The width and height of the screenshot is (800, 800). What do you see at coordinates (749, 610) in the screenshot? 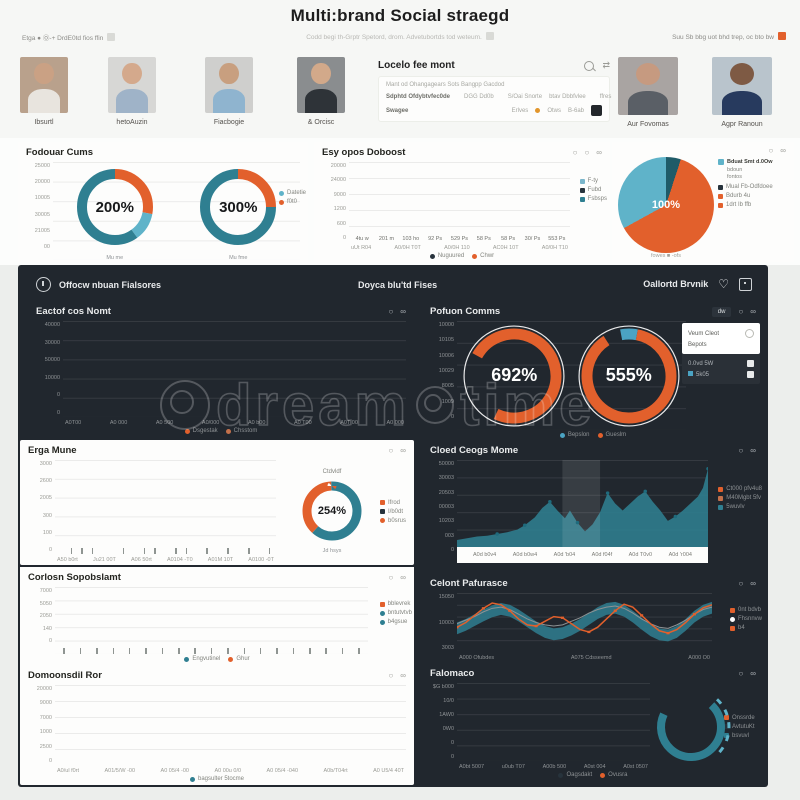
I see `legend-label: 0nt bdvb` at bounding box center [749, 610].